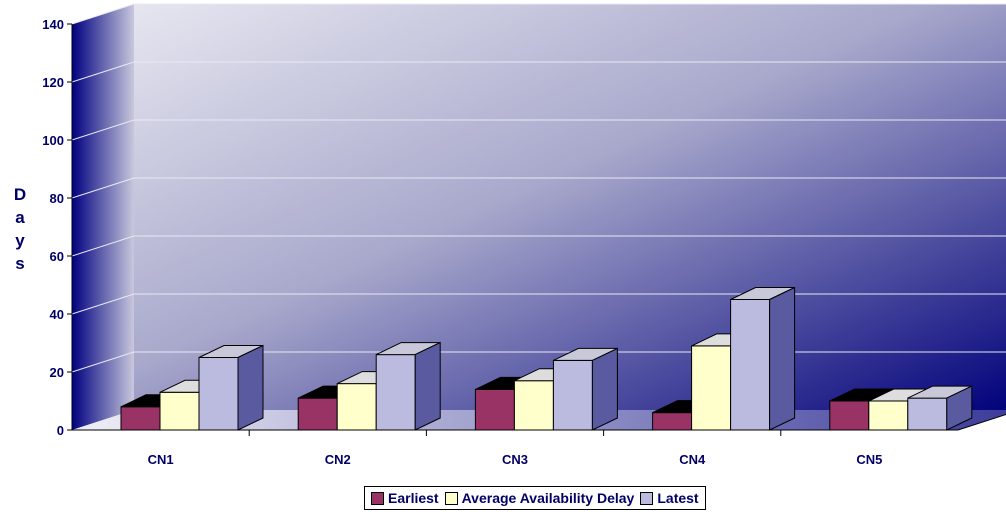 The width and height of the screenshot is (1006, 514). What do you see at coordinates (548, 498) in the screenshot?
I see `legend-label: Average Availability Delay` at bounding box center [548, 498].